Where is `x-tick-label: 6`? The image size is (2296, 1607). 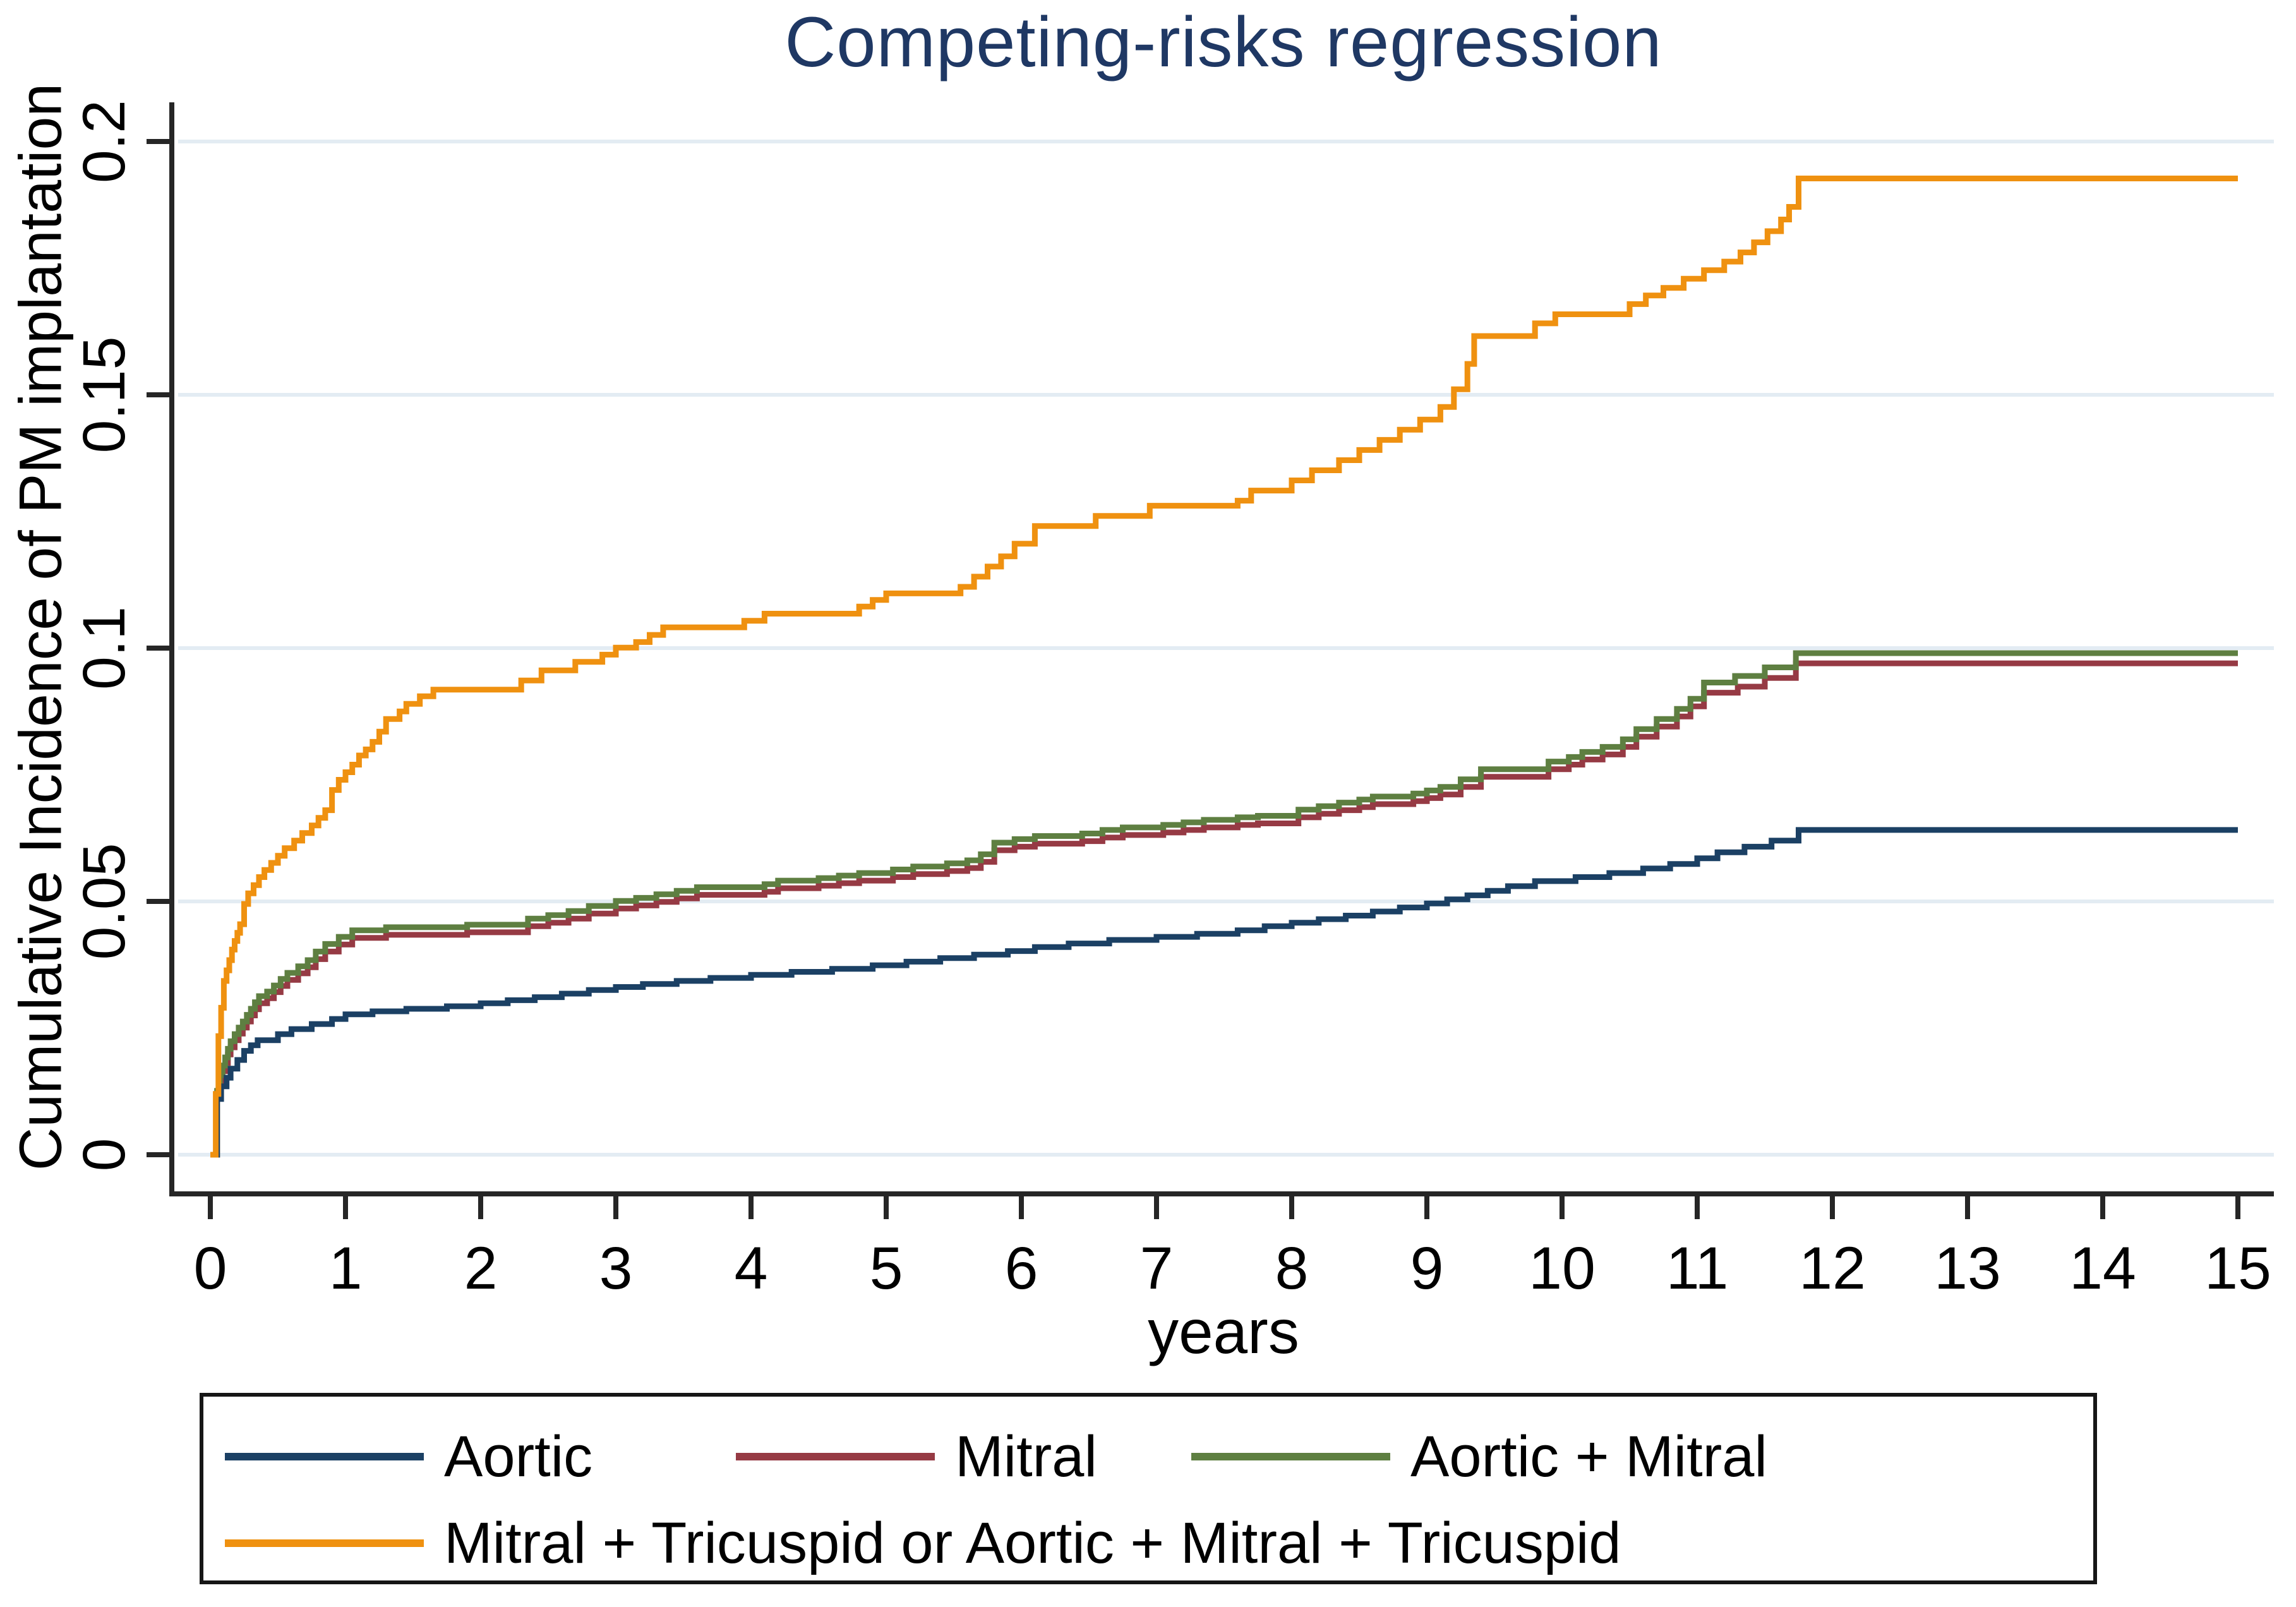 x-tick-label: 6 is located at coordinates (1021, 1268).